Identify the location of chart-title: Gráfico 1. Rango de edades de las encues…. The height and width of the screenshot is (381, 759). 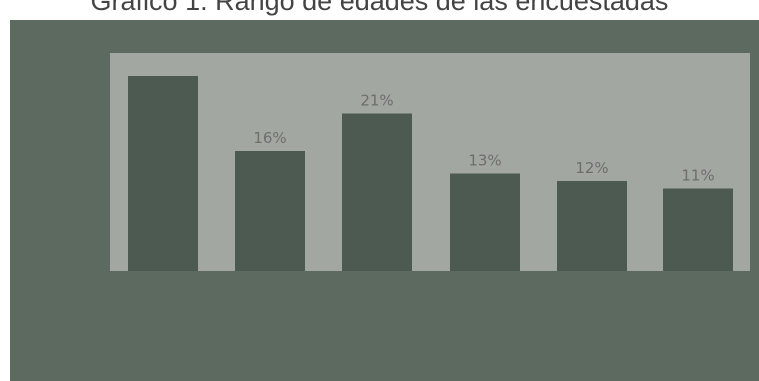
(379, 8).